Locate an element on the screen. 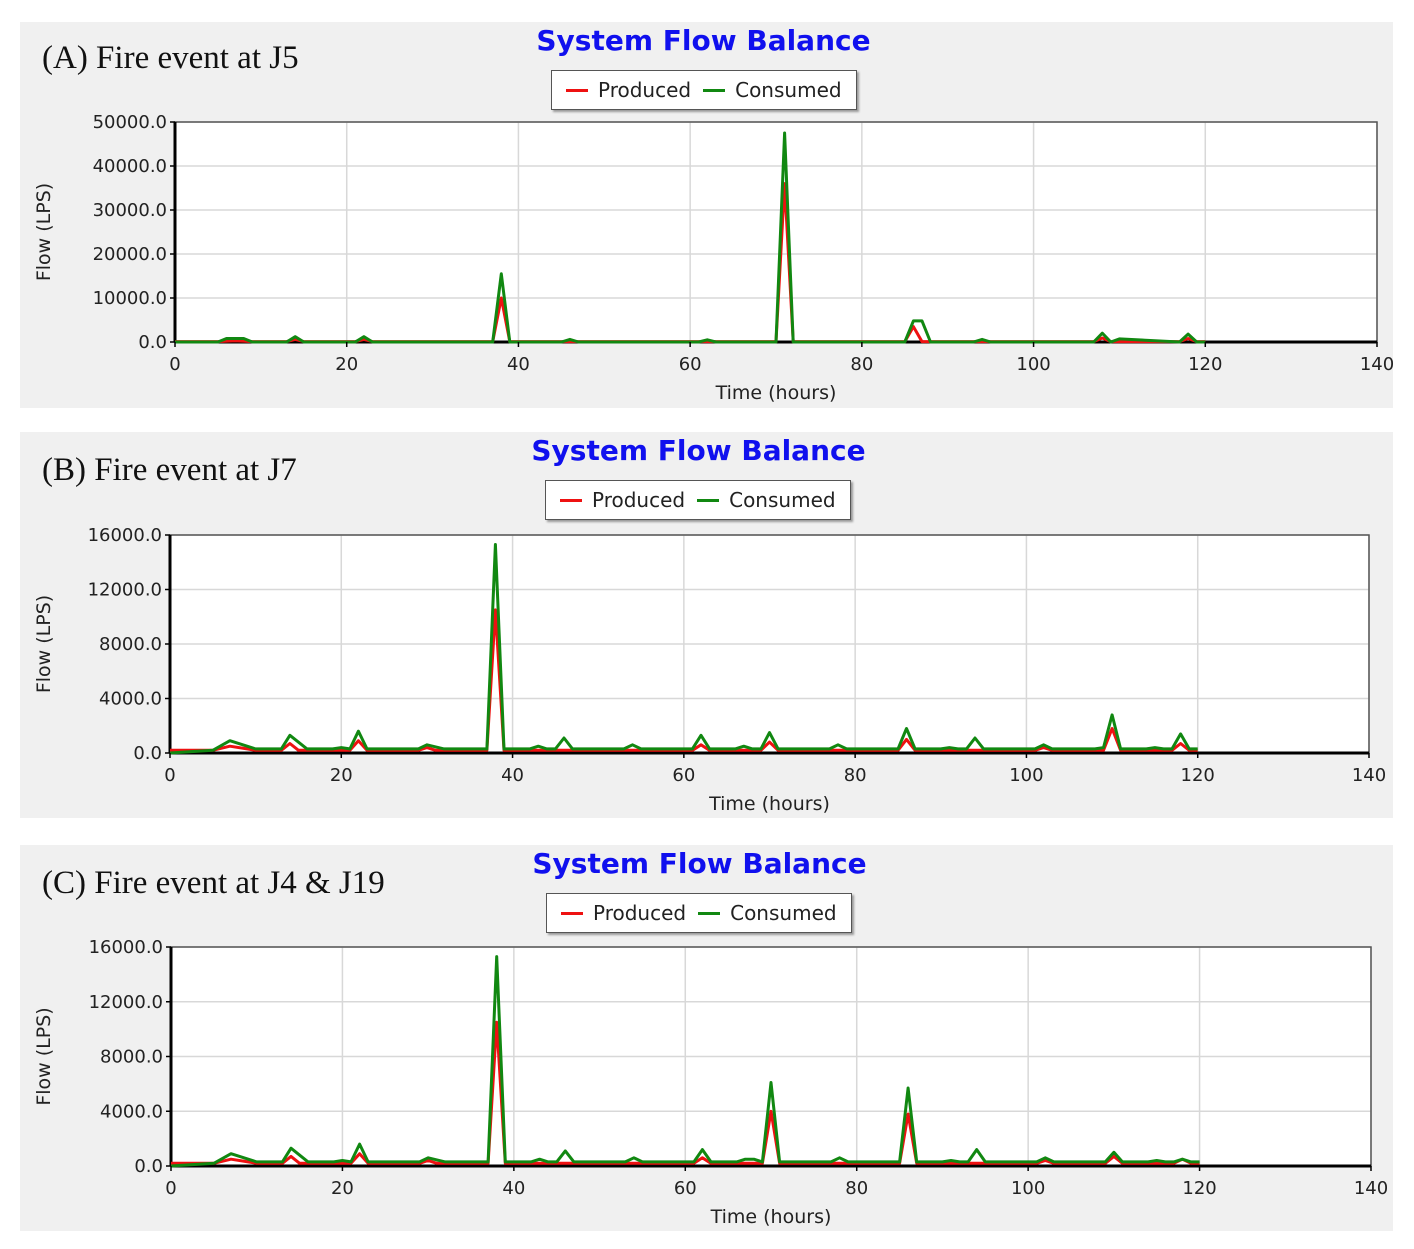 Image resolution: width=1414 pixels, height=1249 pixels. y-tick-label: 20000.0 is located at coordinates (130, 254).